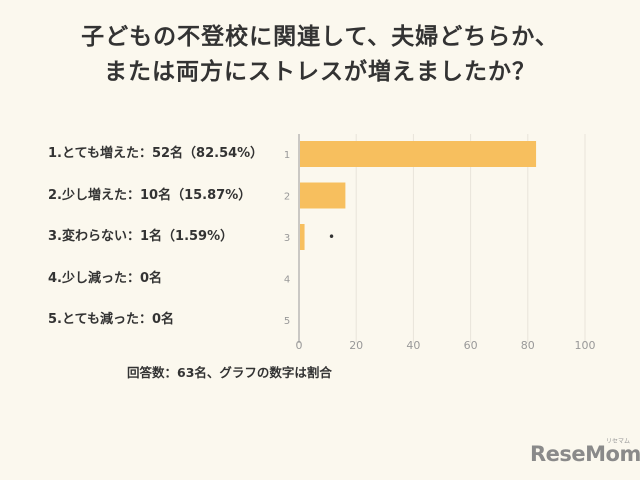 This screenshot has width=640, height=480. Describe the element at coordinates (299, 345) in the screenshot. I see `x-tick-label-0: 0` at that location.